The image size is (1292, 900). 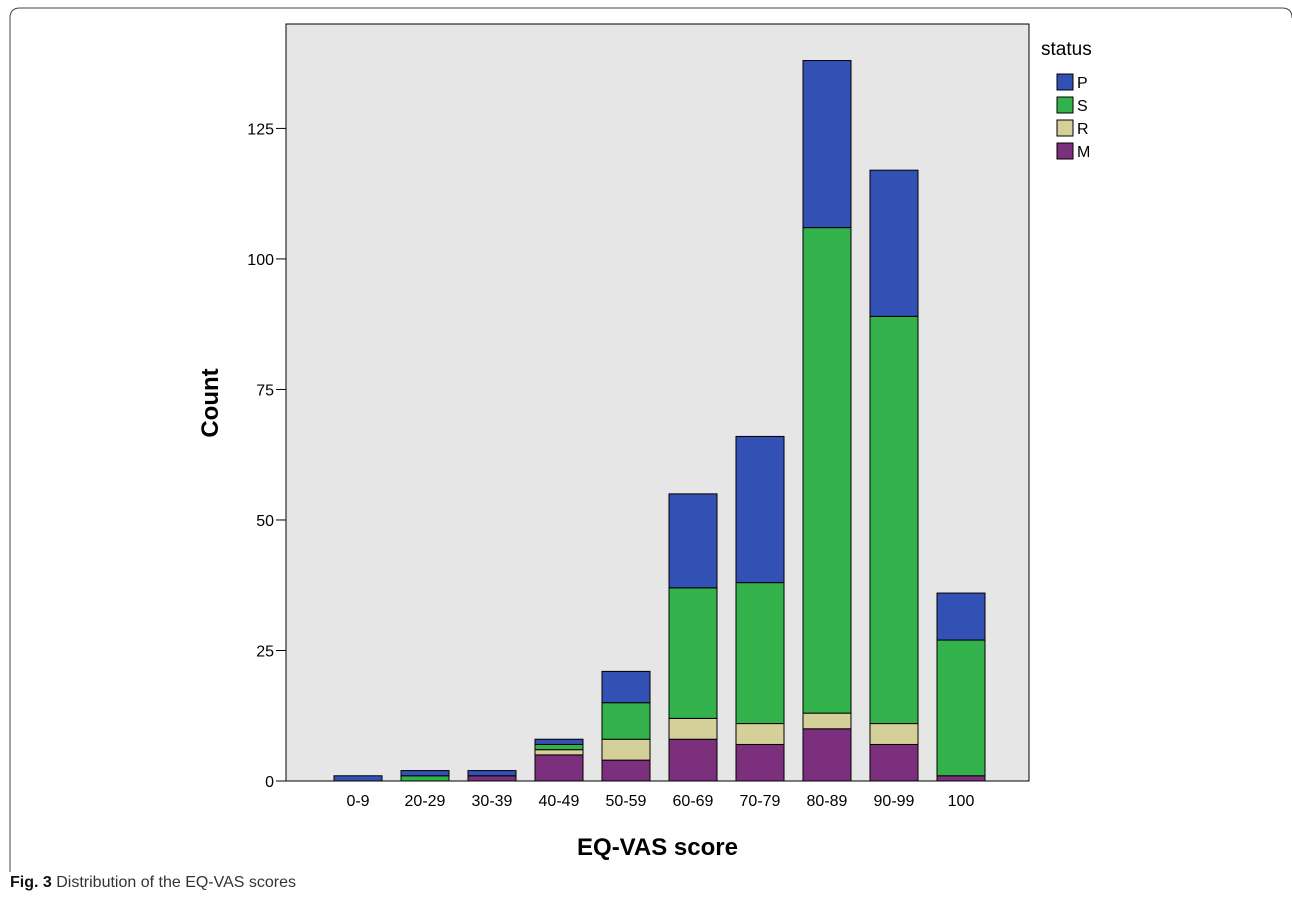 I want to click on x-axis-title: EQ-VAS score, so click(x=657, y=847).